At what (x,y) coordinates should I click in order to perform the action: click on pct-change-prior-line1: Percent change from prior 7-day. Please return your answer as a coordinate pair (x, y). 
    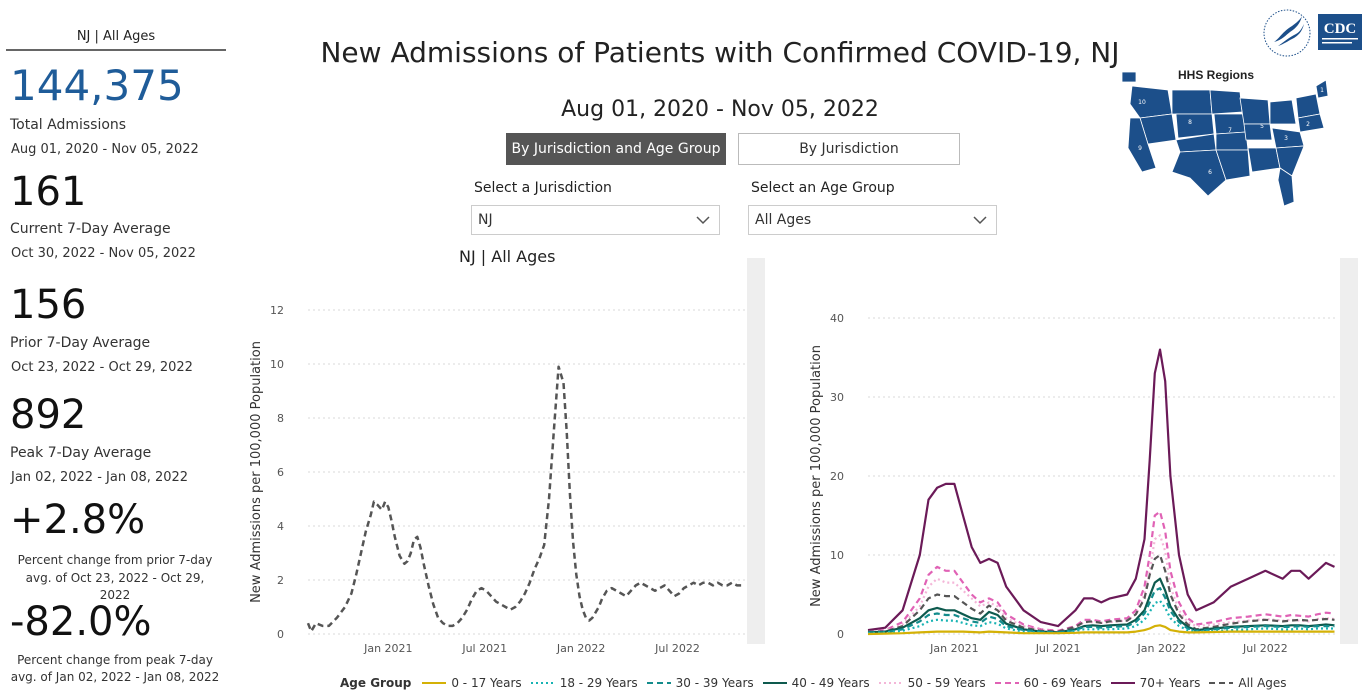
    Looking at the image, I should click on (115, 560).